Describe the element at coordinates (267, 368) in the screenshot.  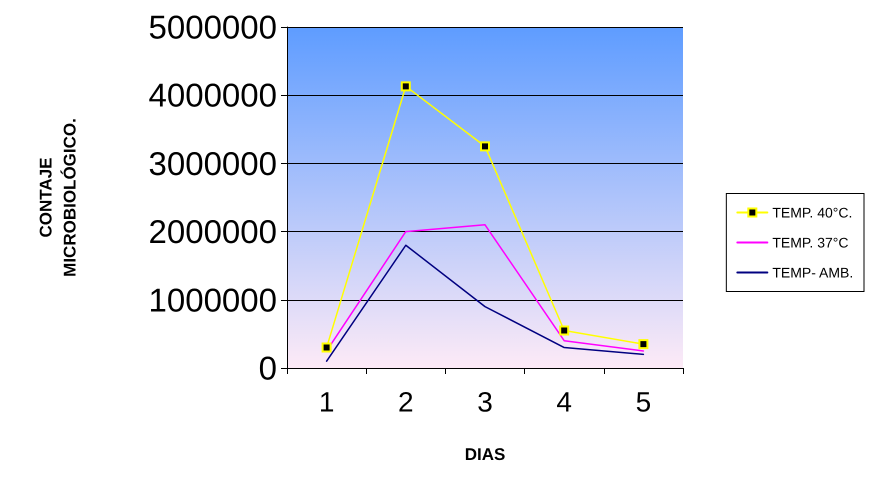
I see `y-tick-label: 0` at that location.